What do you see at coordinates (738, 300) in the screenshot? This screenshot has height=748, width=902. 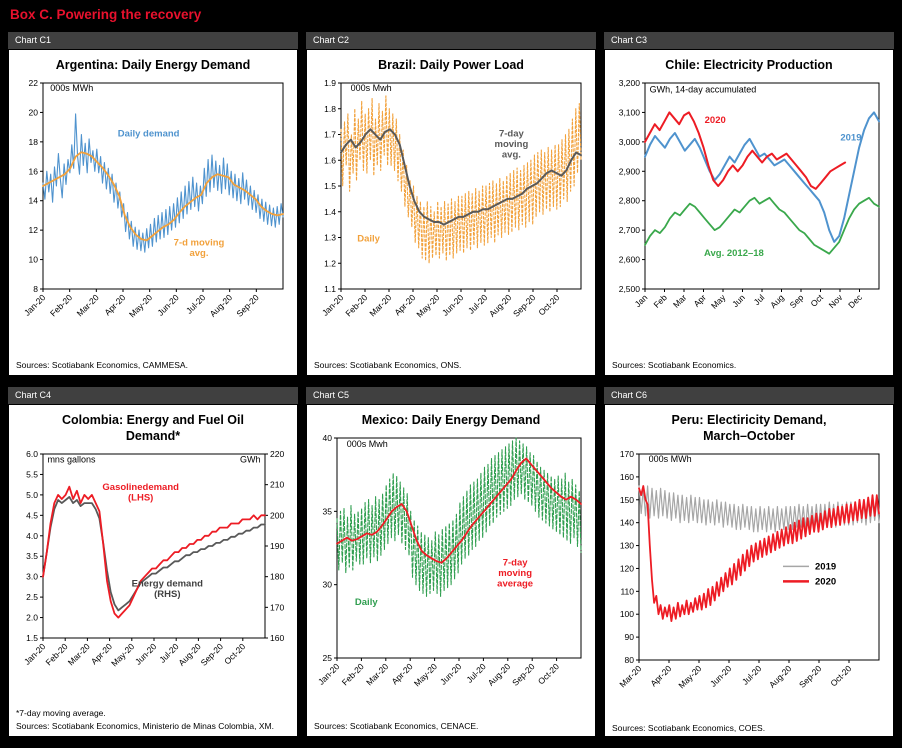 I see `svg-text: Jun` at bounding box center [738, 300].